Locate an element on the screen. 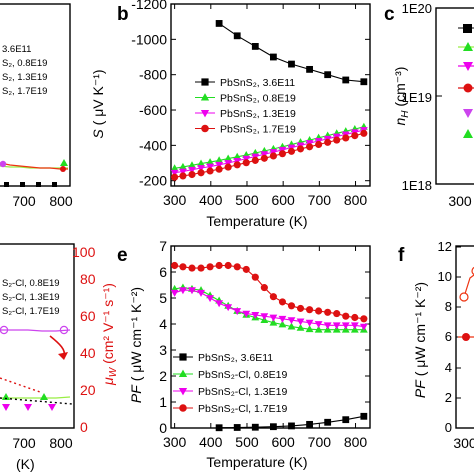 Image resolution: width=474 pixels, height=474 pixels. panel-e-series-3-line is located at coordinates (269, 292).